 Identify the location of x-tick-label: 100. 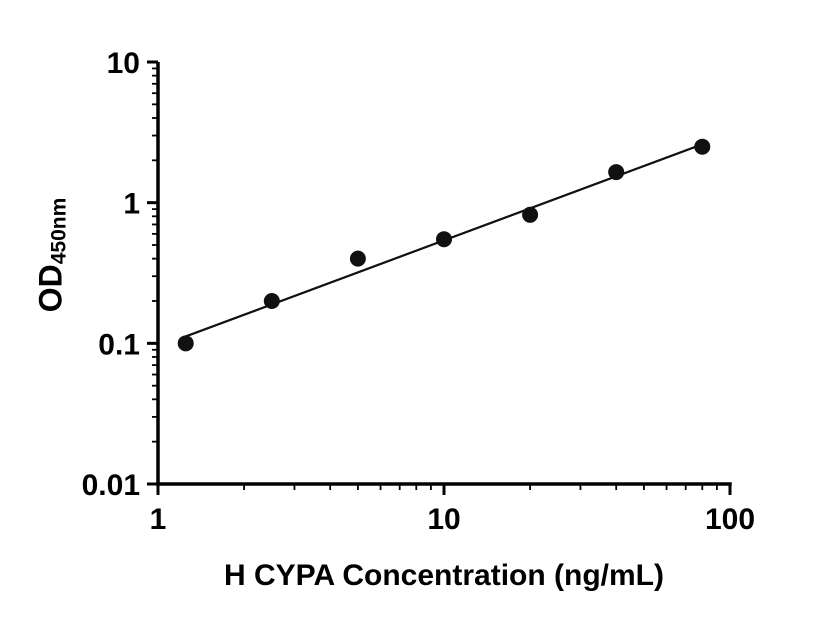
(730, 519).